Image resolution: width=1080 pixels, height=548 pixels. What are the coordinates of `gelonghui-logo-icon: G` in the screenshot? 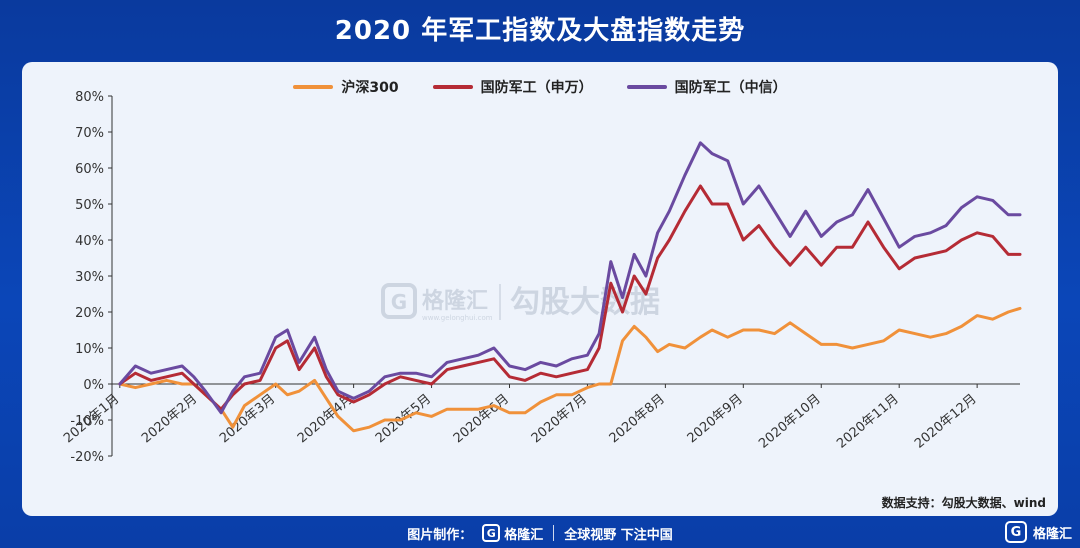 It's located at (491, 533).